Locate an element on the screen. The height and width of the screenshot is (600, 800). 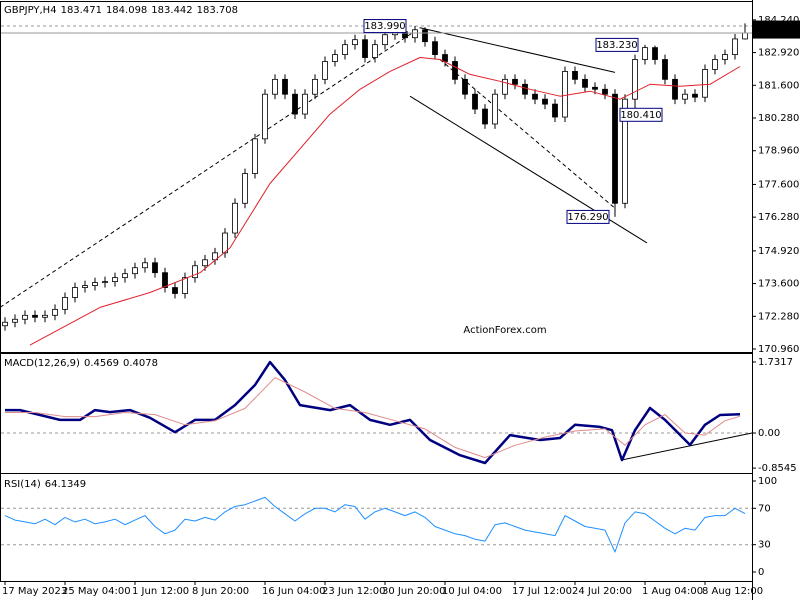
y-tick-label: 1.7317 is located at coordinates (775, 362).